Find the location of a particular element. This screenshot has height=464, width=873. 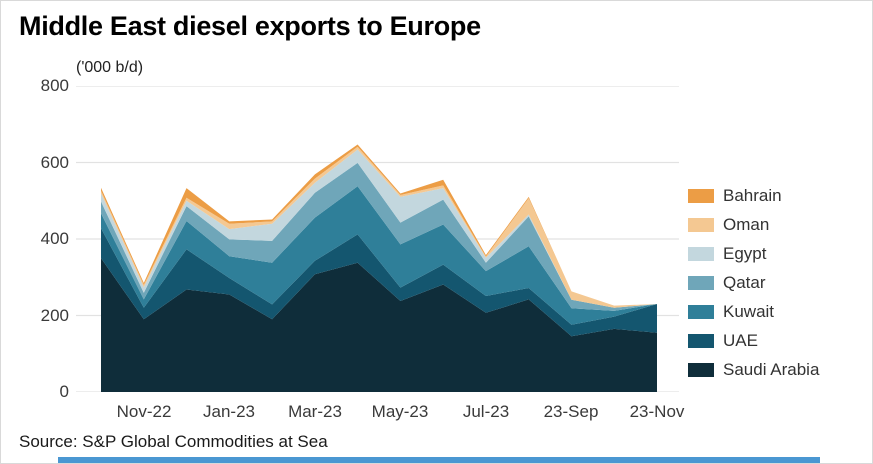

legend-item-bahrain: Bahrain is located at coordinates (778, 195).